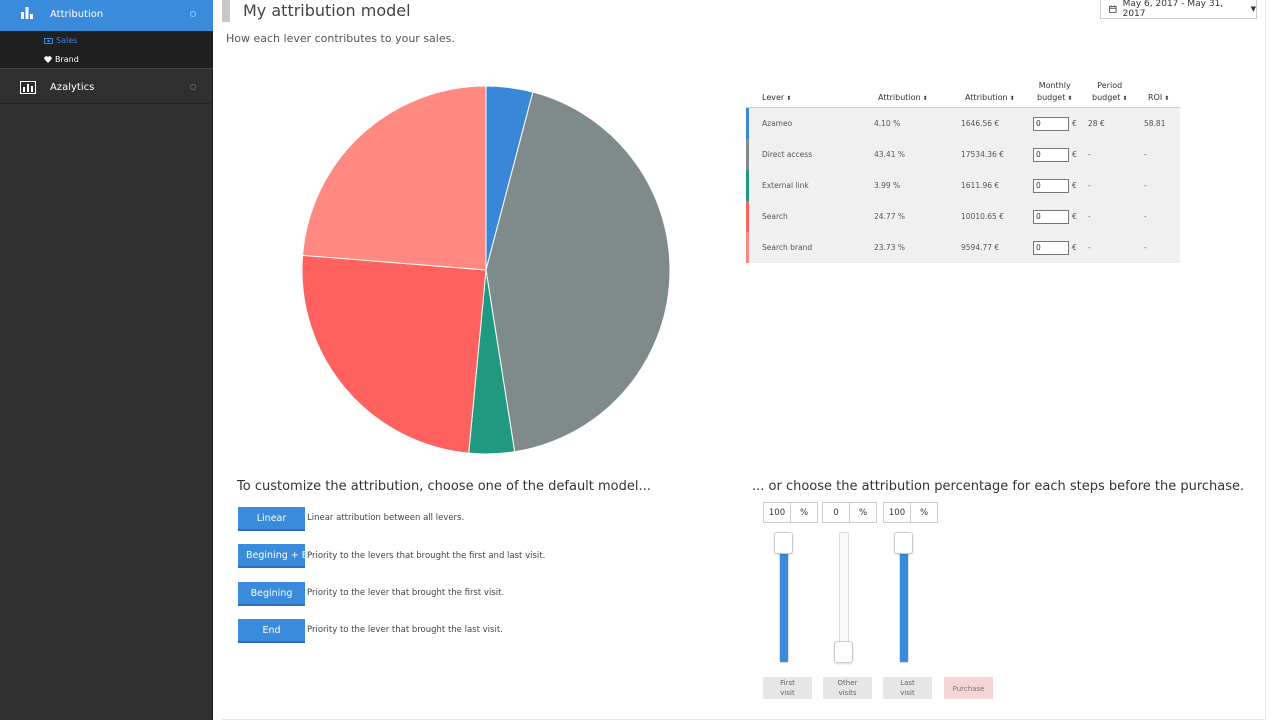 The width and height of the screenshot is (1280, 720). Describe the element at coordinates (28, 87) in the screenshot. I see `analytics-icon` at that location.